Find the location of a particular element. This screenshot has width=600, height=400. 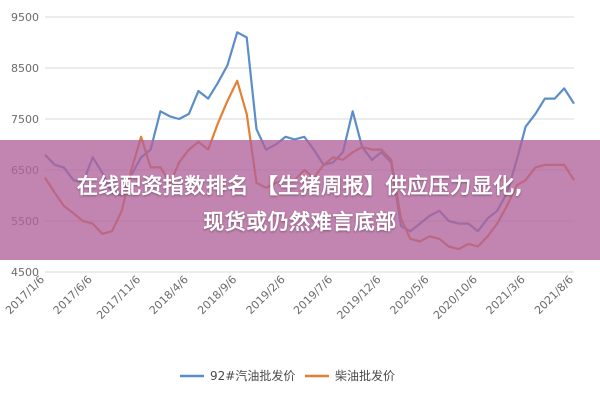

y-tick-label: 9500 is located at coordinates (25, 17).